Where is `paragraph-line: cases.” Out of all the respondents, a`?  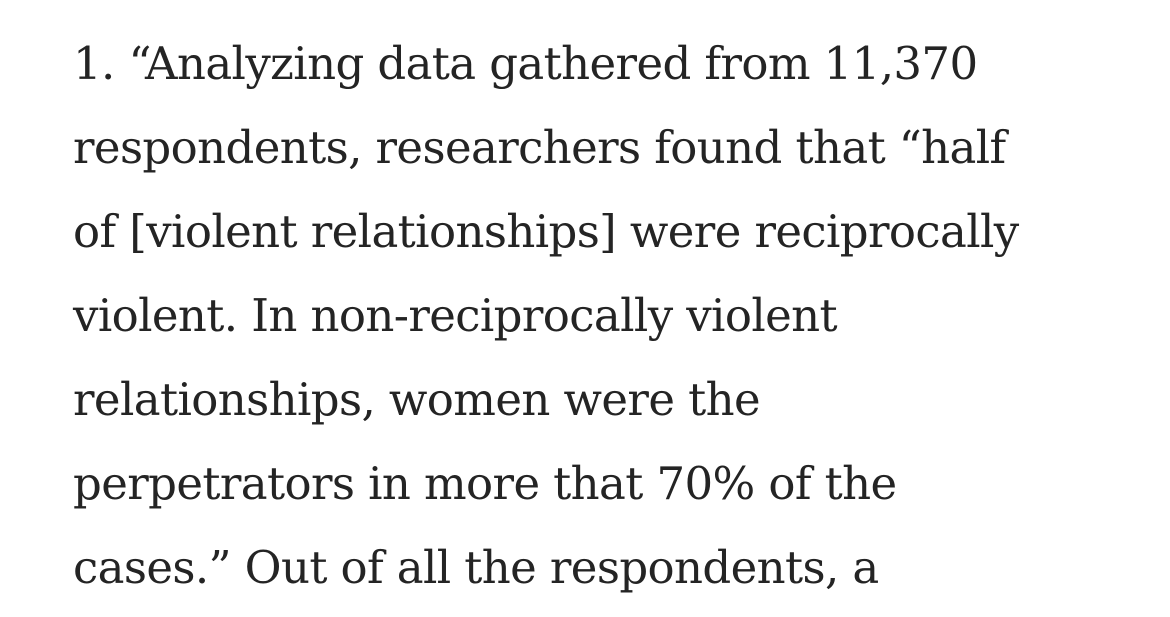 paragraph-line: cases.” Out of all the respondents, a is located at coordinates (476, 567).